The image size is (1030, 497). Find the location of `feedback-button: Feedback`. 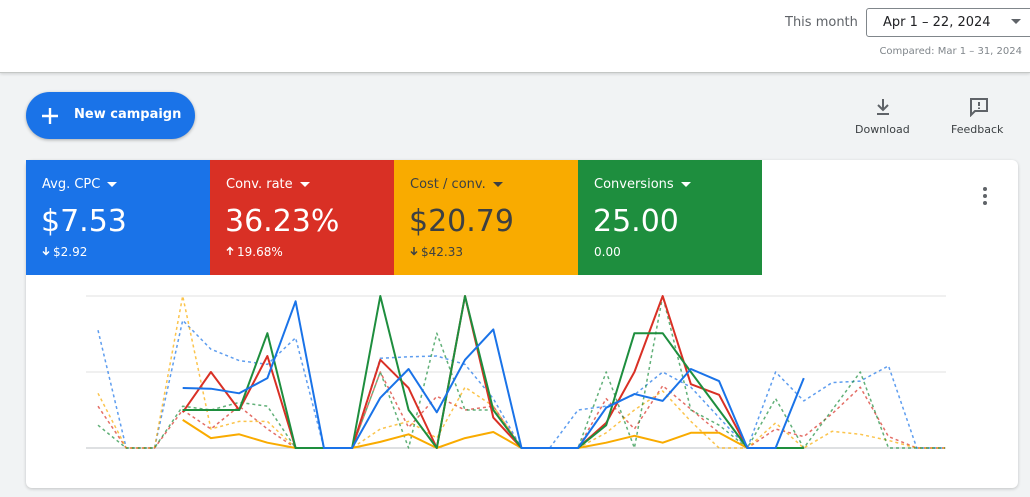

feedback-button: Feedback is located at coordinates (980, 118).